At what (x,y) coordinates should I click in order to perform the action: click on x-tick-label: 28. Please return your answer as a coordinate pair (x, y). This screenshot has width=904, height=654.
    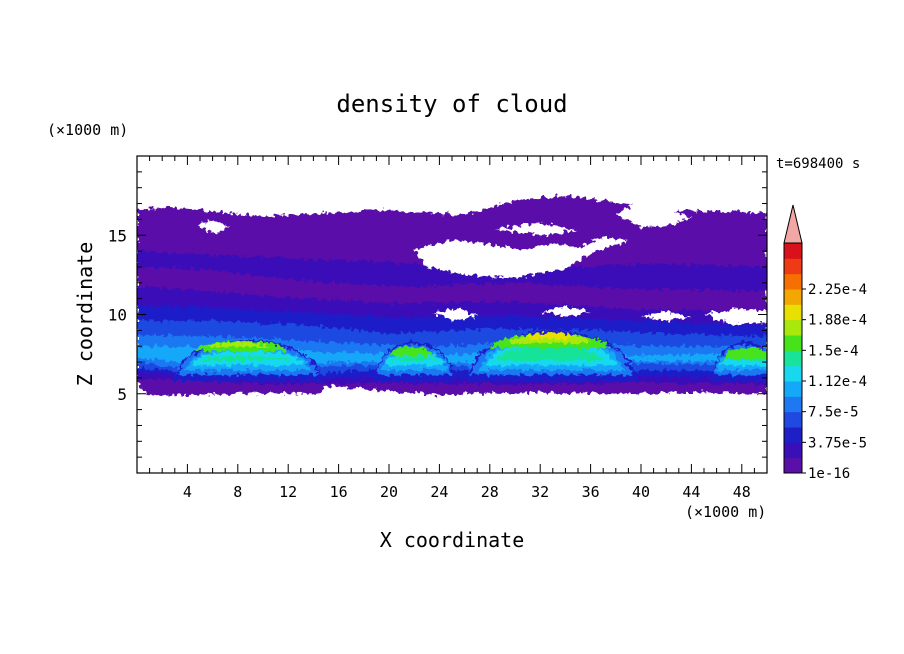
    Looking at the image, I should click on (490, 492).